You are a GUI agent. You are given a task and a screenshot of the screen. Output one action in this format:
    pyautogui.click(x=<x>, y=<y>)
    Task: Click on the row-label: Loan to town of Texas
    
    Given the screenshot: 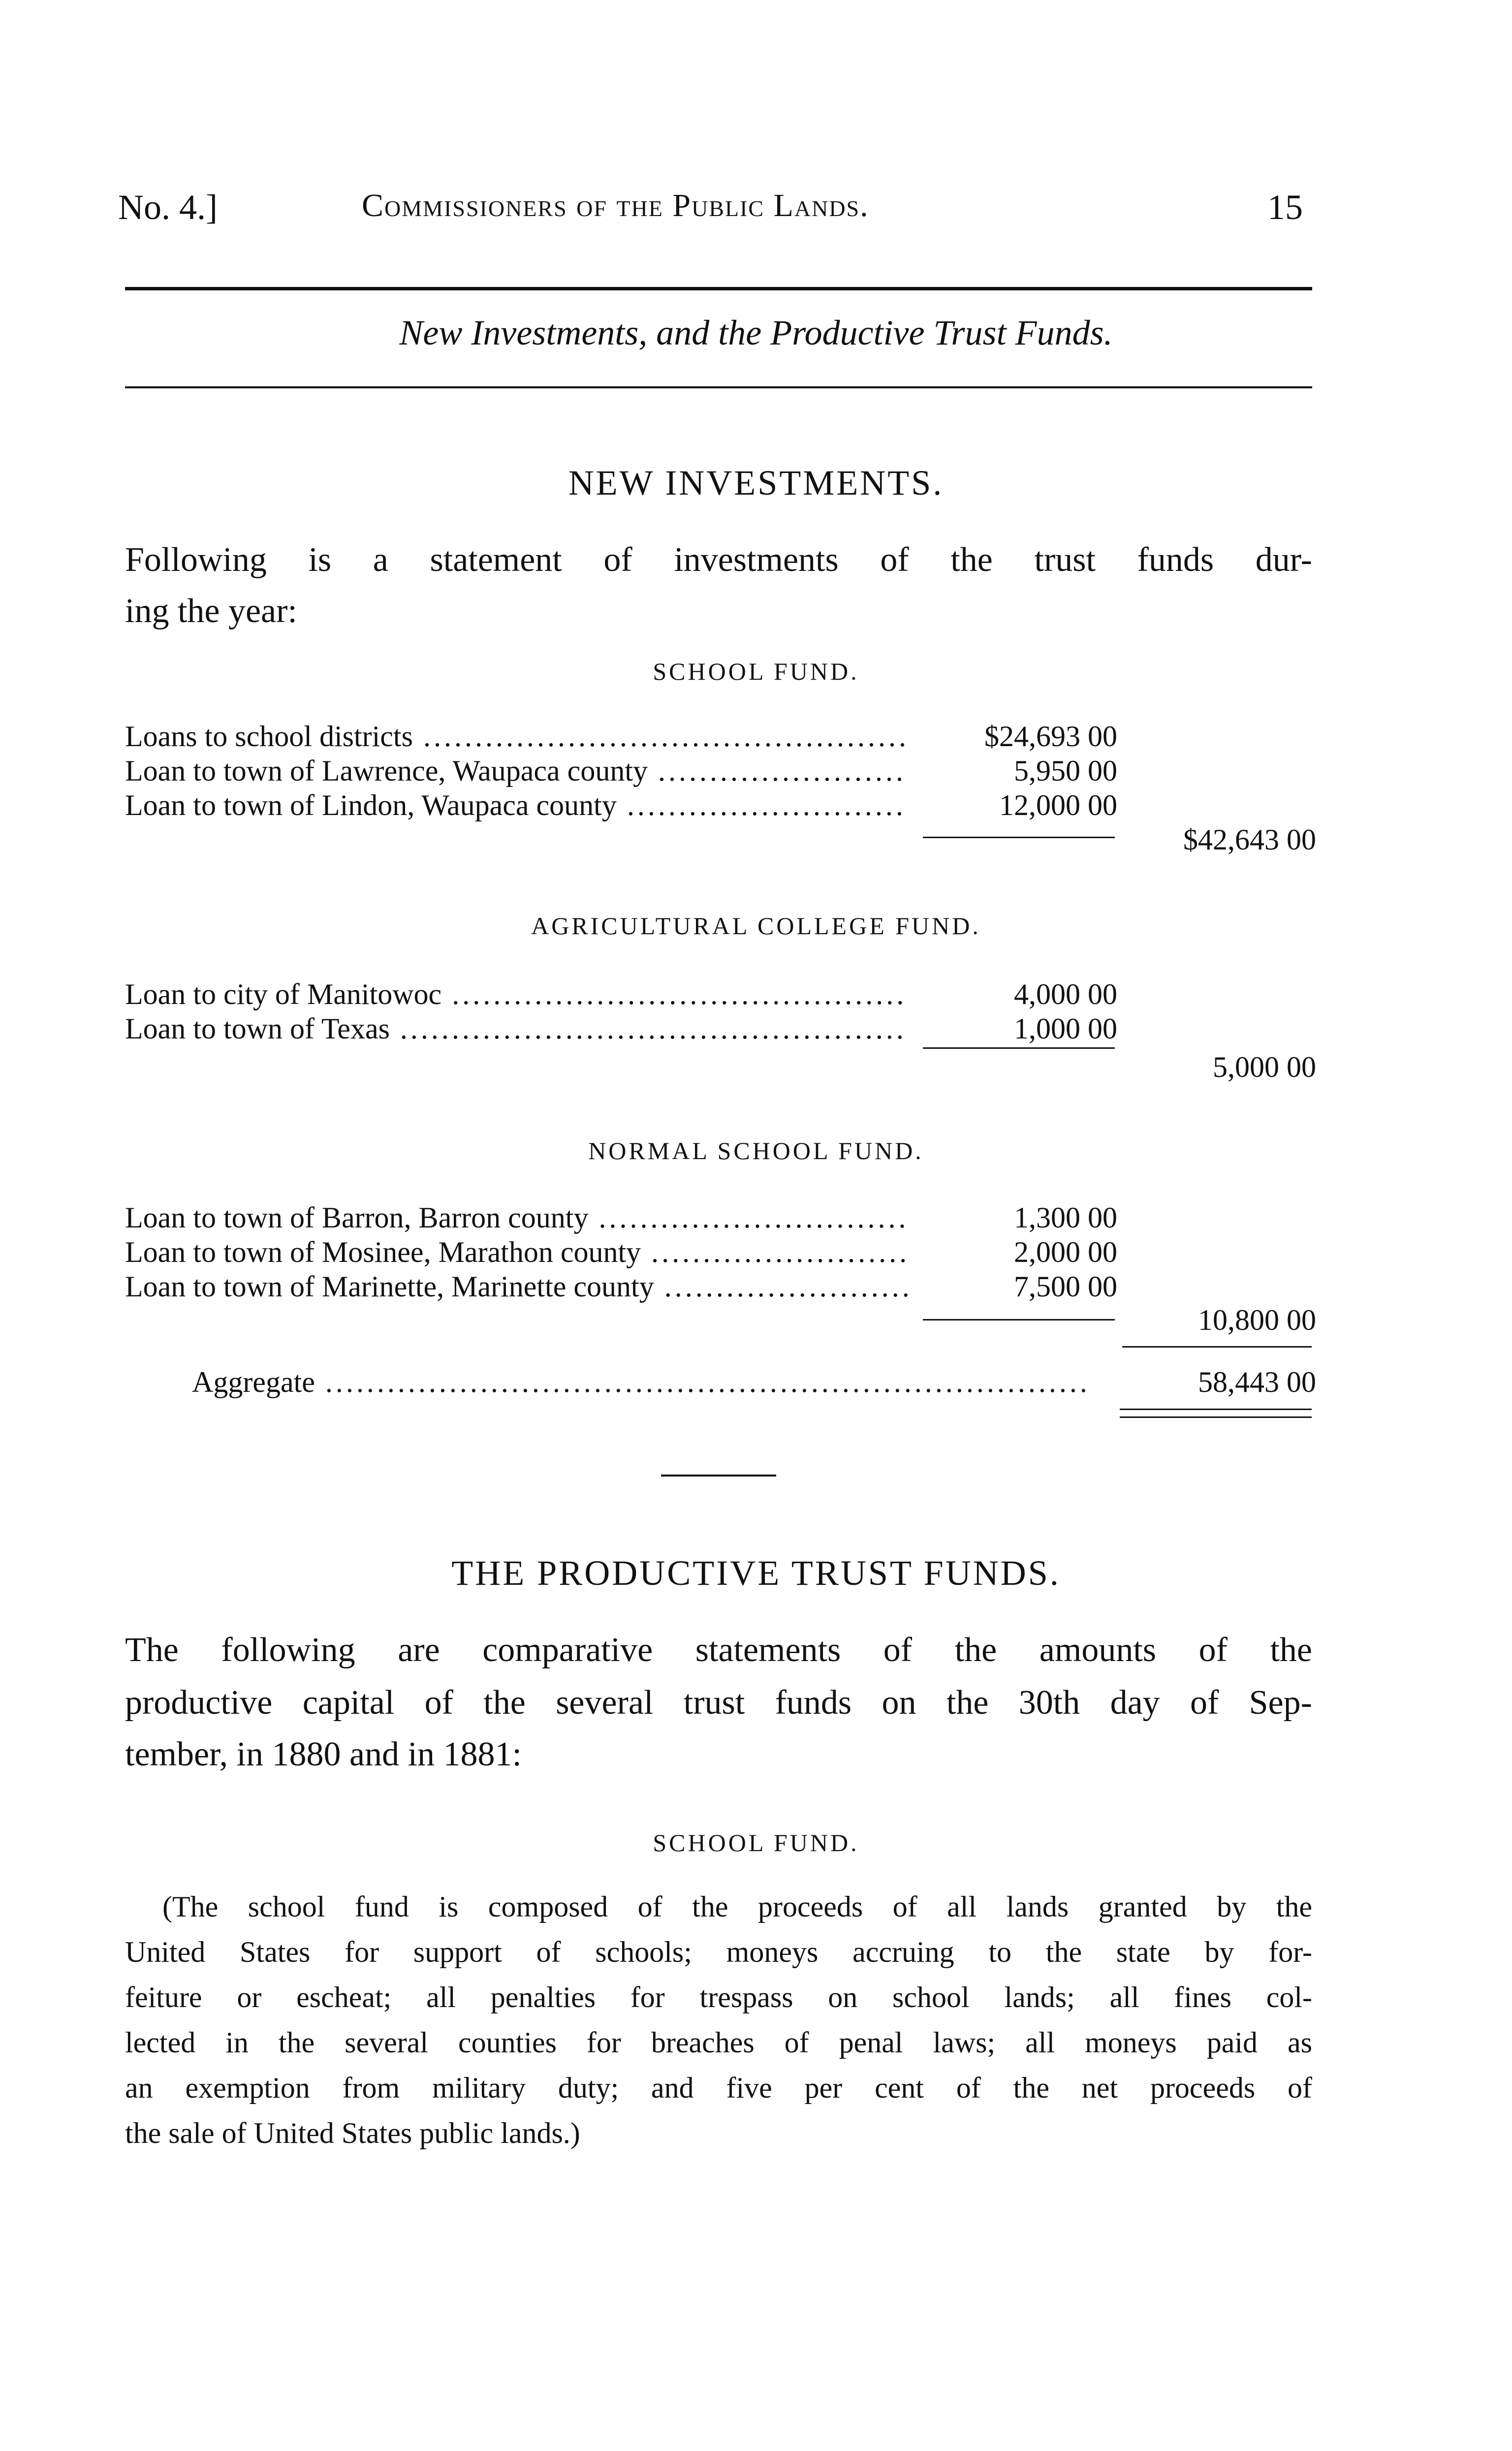 What is the action you would take?
    pyautogui.click(x=516, y=1029)
    